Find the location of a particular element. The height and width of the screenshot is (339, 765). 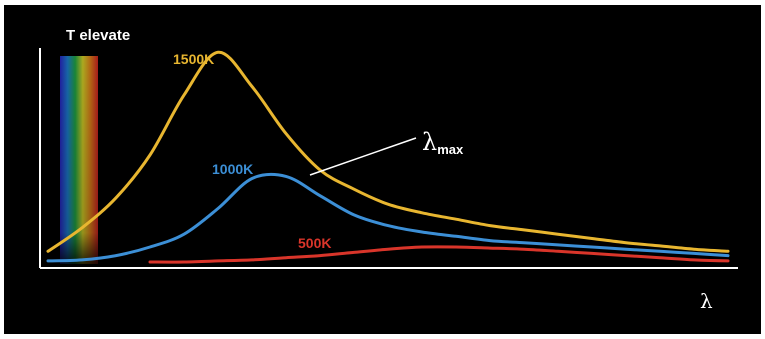

visible-spectrum-shade is located at coordinates (79, 160).